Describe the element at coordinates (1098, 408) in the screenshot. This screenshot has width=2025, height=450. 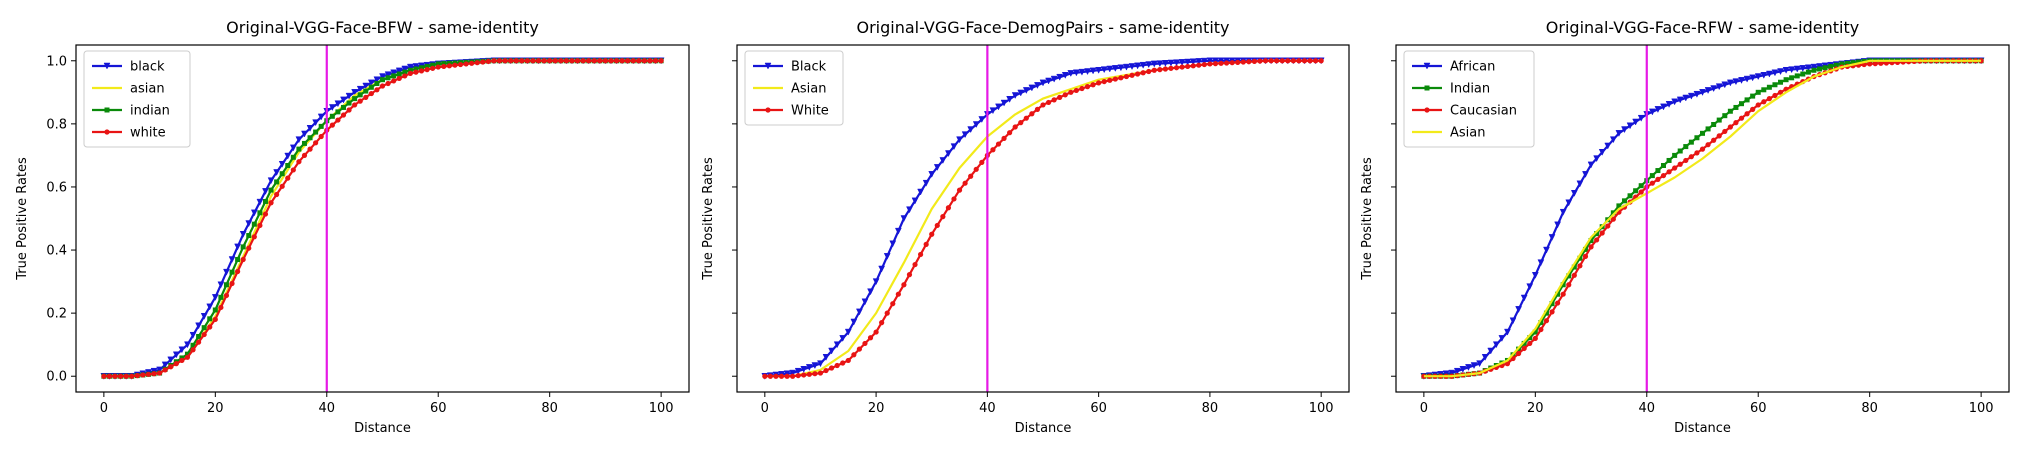
I see `x-tick-label: 60` at that location.